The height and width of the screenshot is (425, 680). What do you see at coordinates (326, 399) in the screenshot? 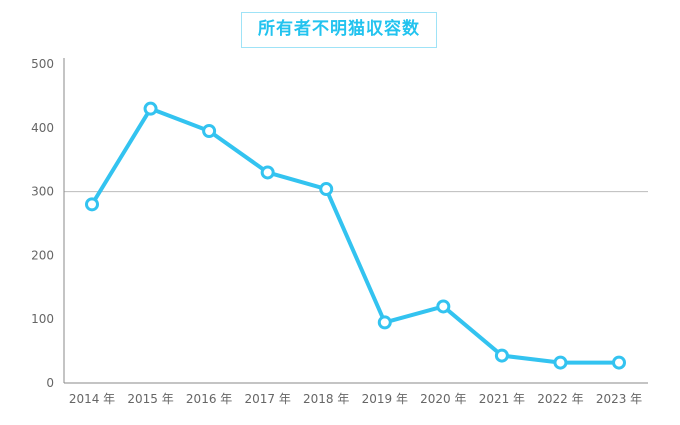
I see `x-tick-label: 2018 年` at bounding box center [326, 399].